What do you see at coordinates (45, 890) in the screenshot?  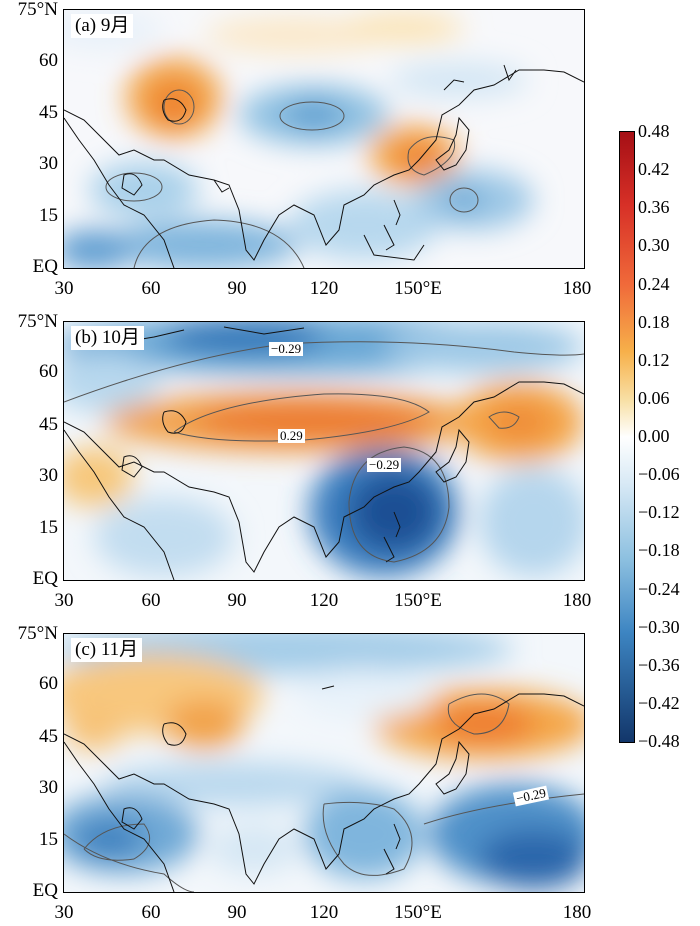 I see `panel-c-ytick-eq: EQ` at bounding box center [45, 890].